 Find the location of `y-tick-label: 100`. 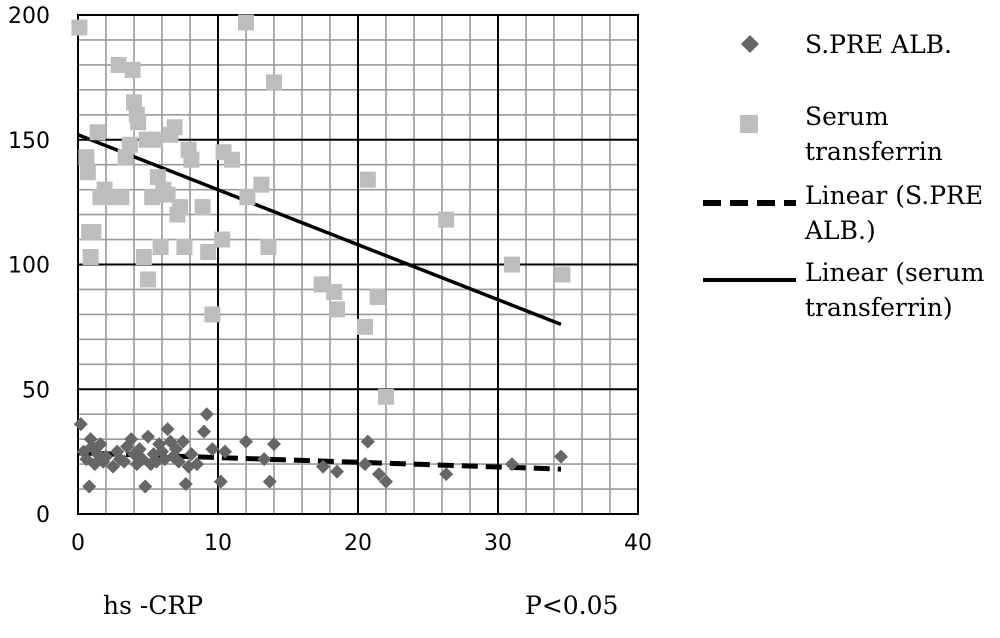

y-tick-label: 100 is located at coordinates (29, 266).